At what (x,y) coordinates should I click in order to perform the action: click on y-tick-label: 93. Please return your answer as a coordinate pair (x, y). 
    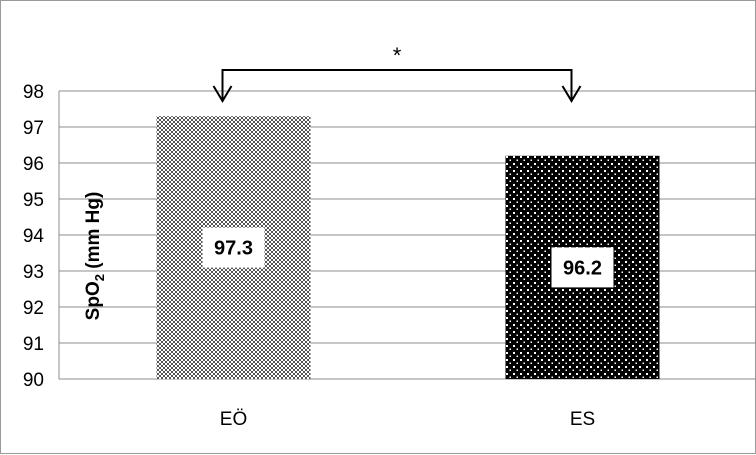
    Looking at the image, I should click on (33, 272).